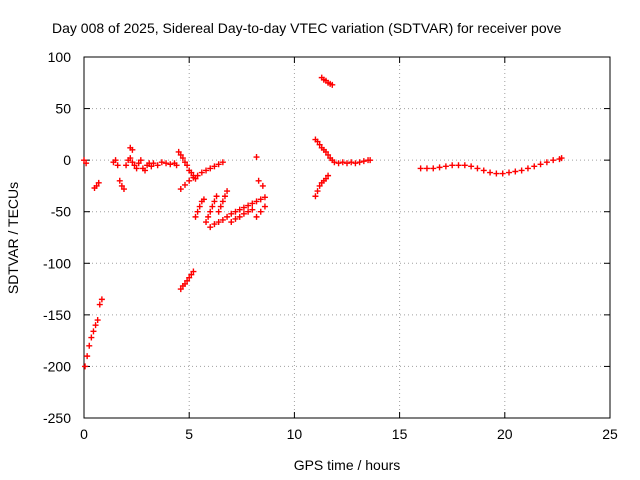 The image size is (640, 480). Describe the element at coordinates (610, 434) in the screenshot. I see `x-tick-label: 25` at that location.